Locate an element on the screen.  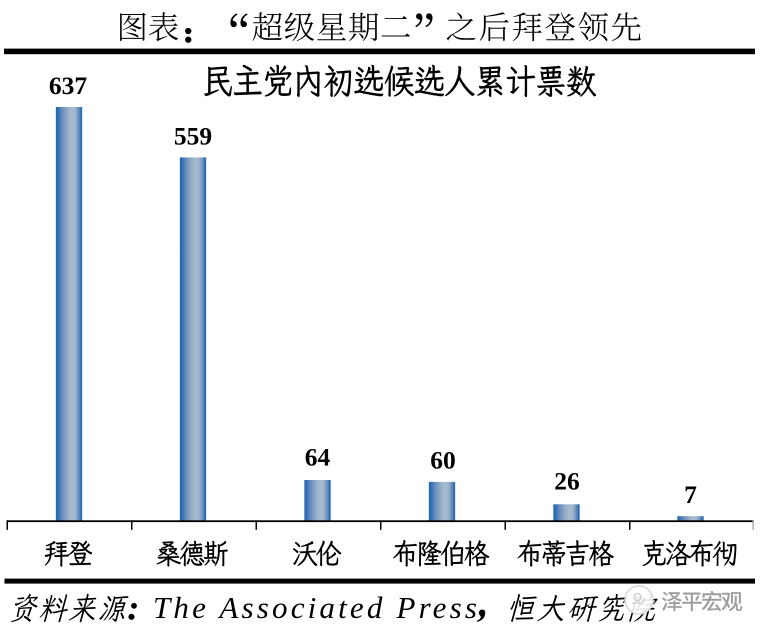
svg-text: The Associated Press is located at coordinates (316, 607).